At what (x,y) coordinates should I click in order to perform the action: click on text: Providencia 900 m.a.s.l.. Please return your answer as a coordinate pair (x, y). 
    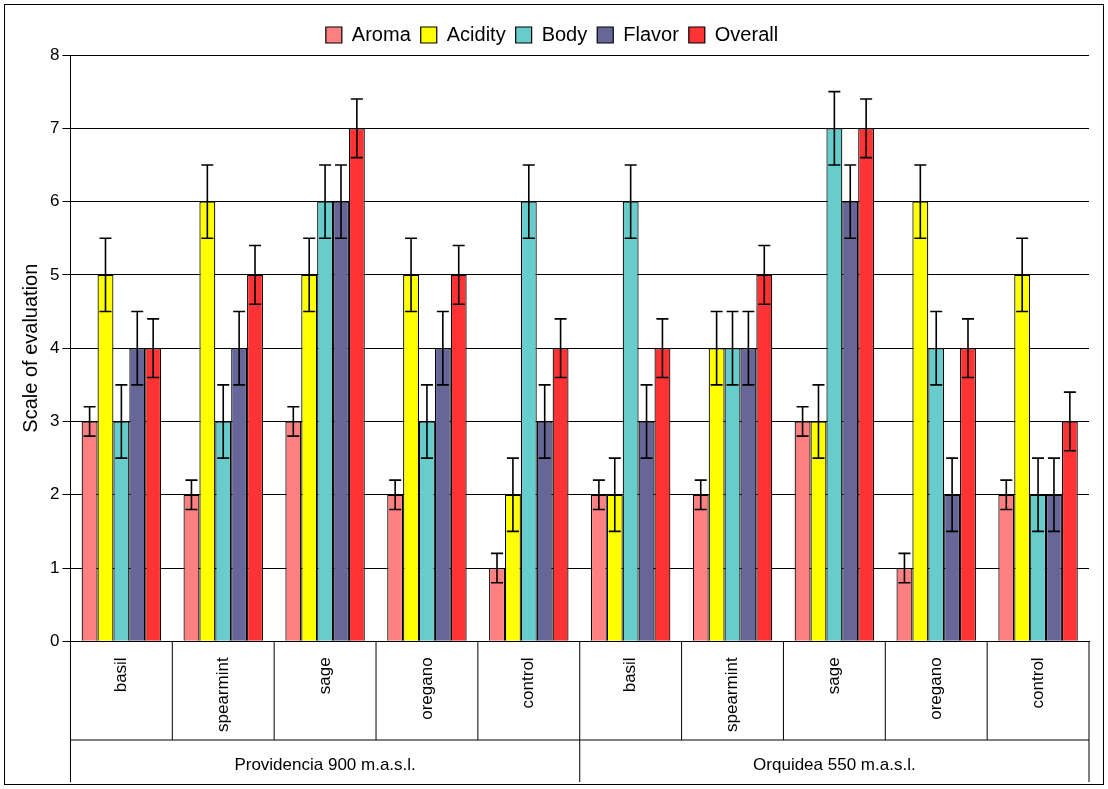
    Looking at the image, I should click on (325, 764).